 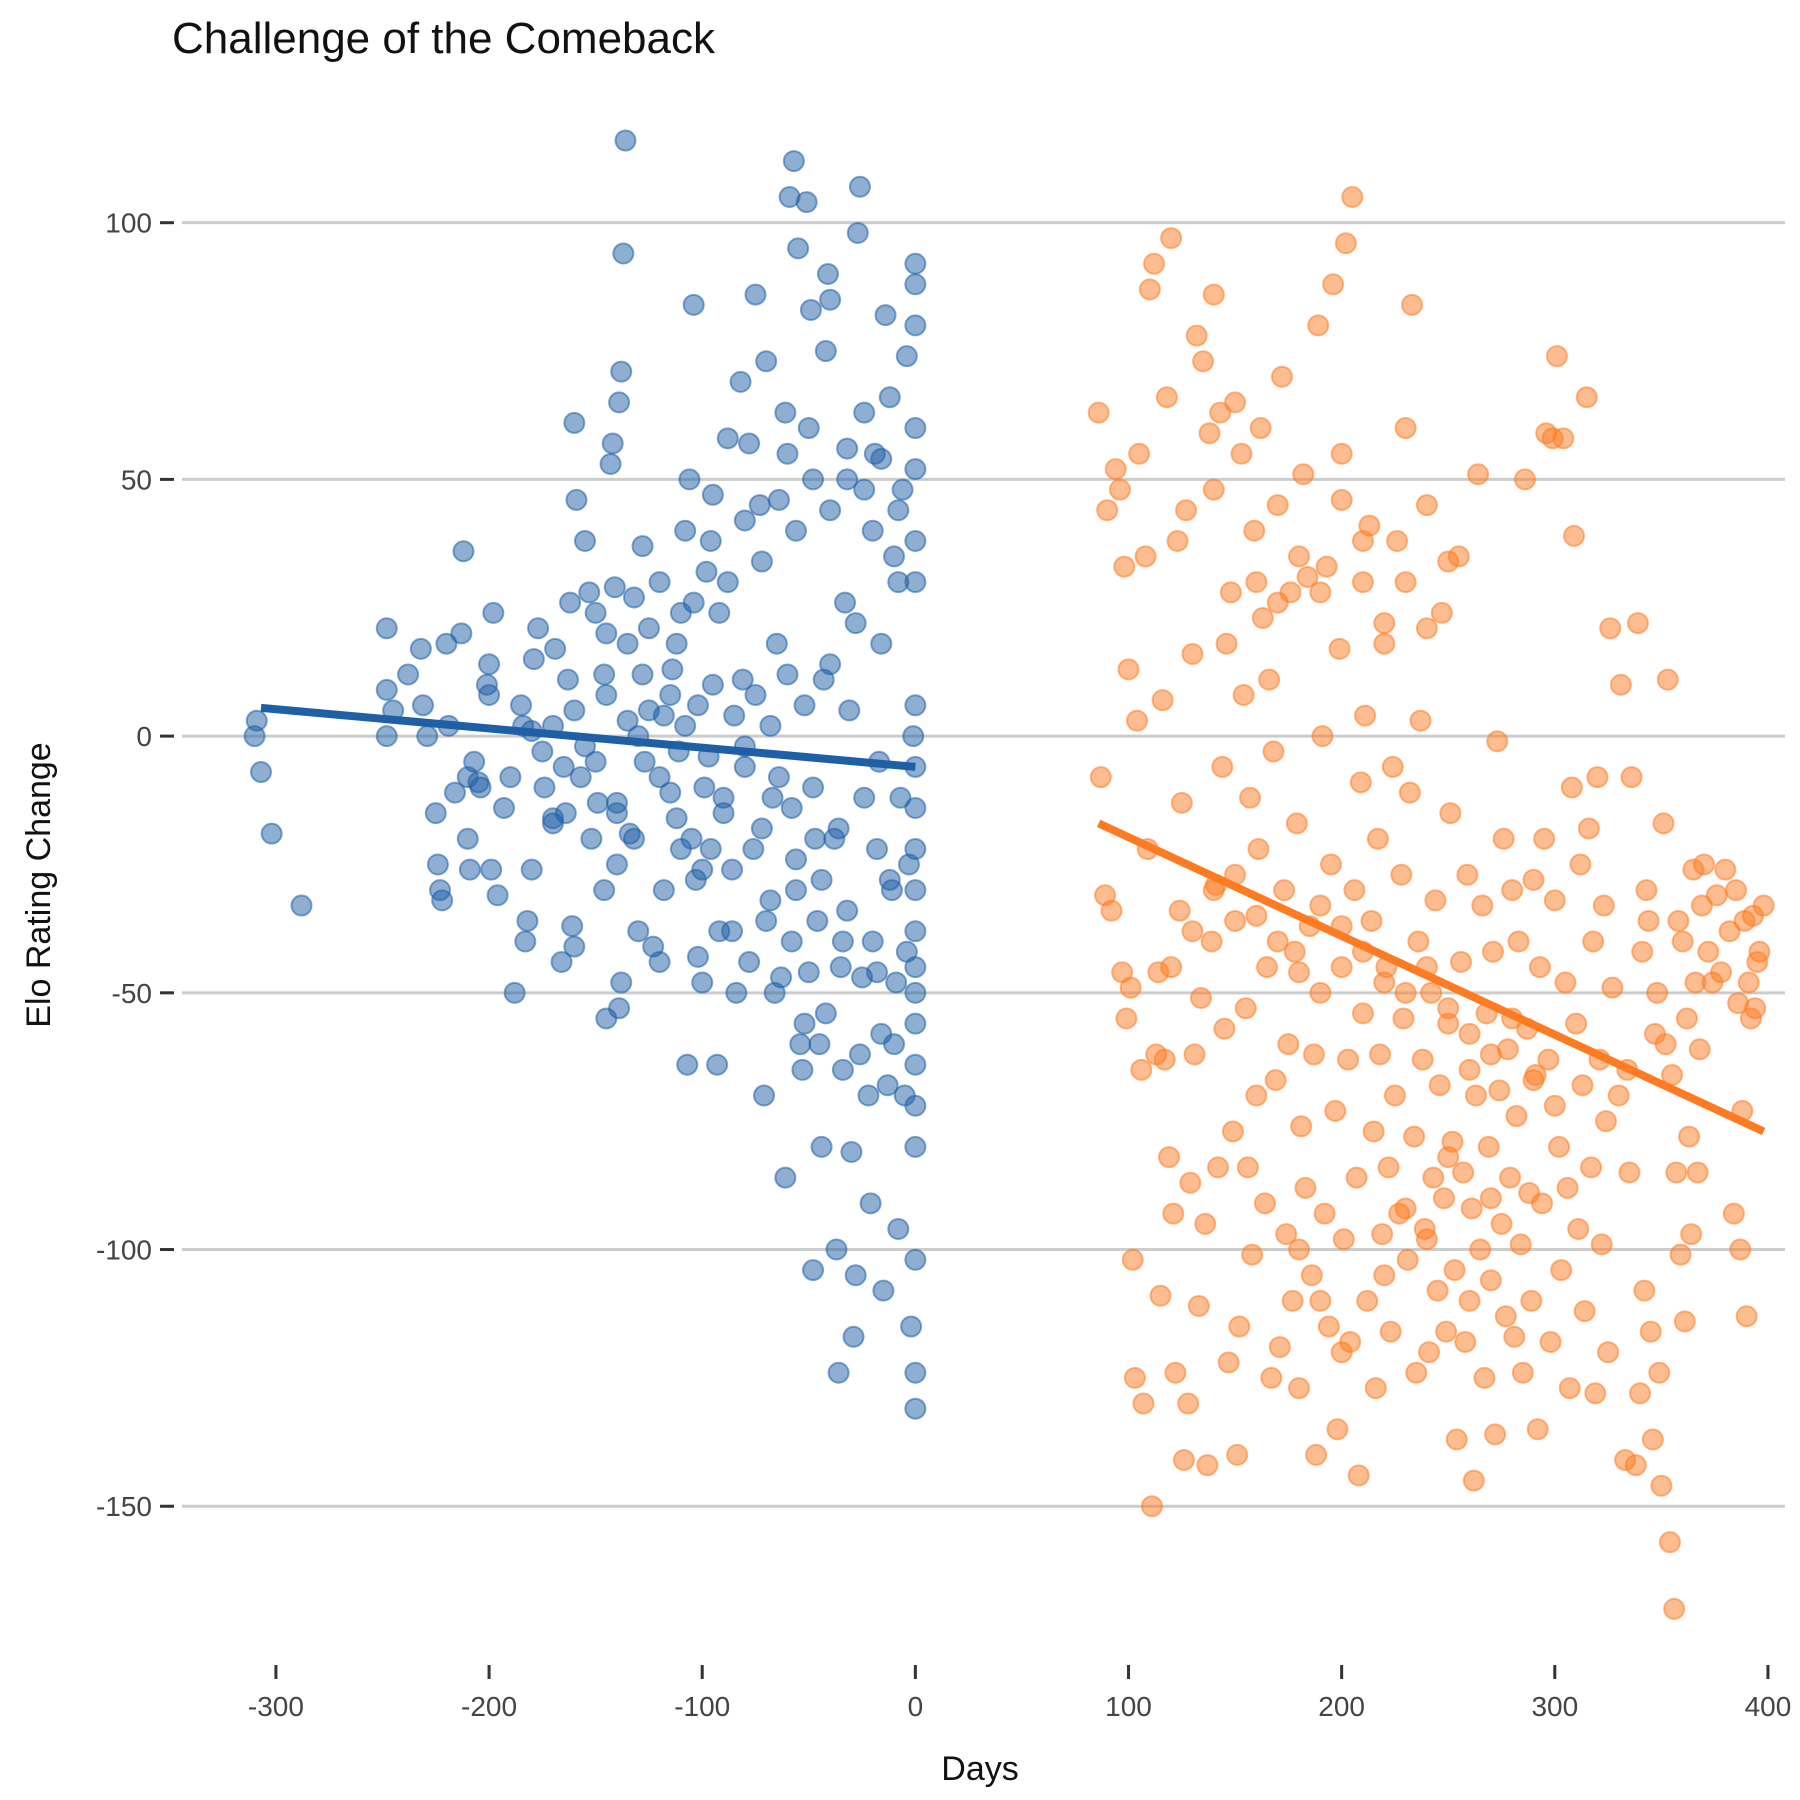 What do you see at coordinates (1128, 1706) in the screenshot?
I see `x-tick-label: 100` at bounding box center [1128, 1706].